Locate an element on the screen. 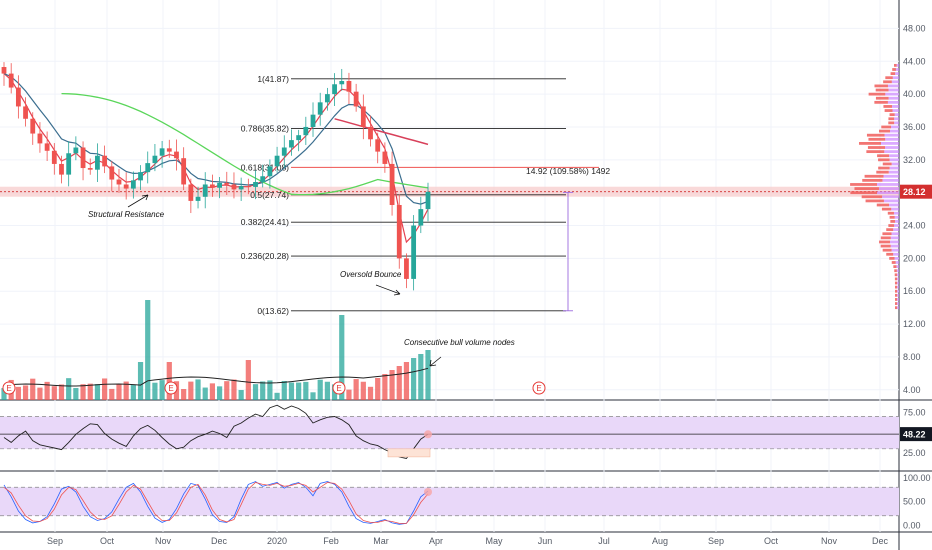 The image size is (932, 550). x-tick-label: Aug is located at coordinates (660, 541).